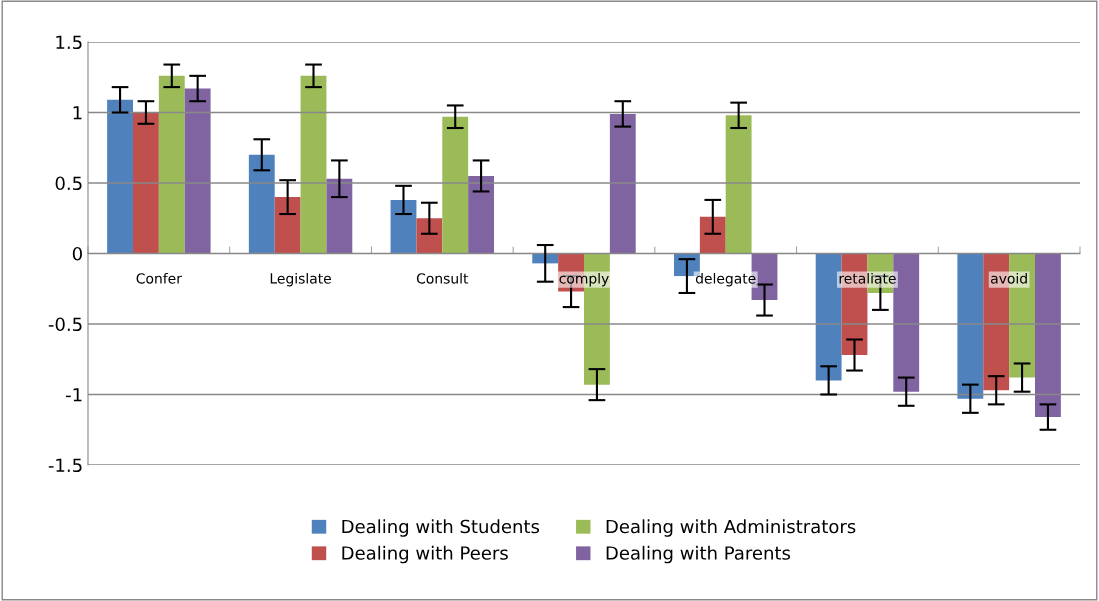  I want to click on legend-label: Dealing with Students, so click(441, 528).